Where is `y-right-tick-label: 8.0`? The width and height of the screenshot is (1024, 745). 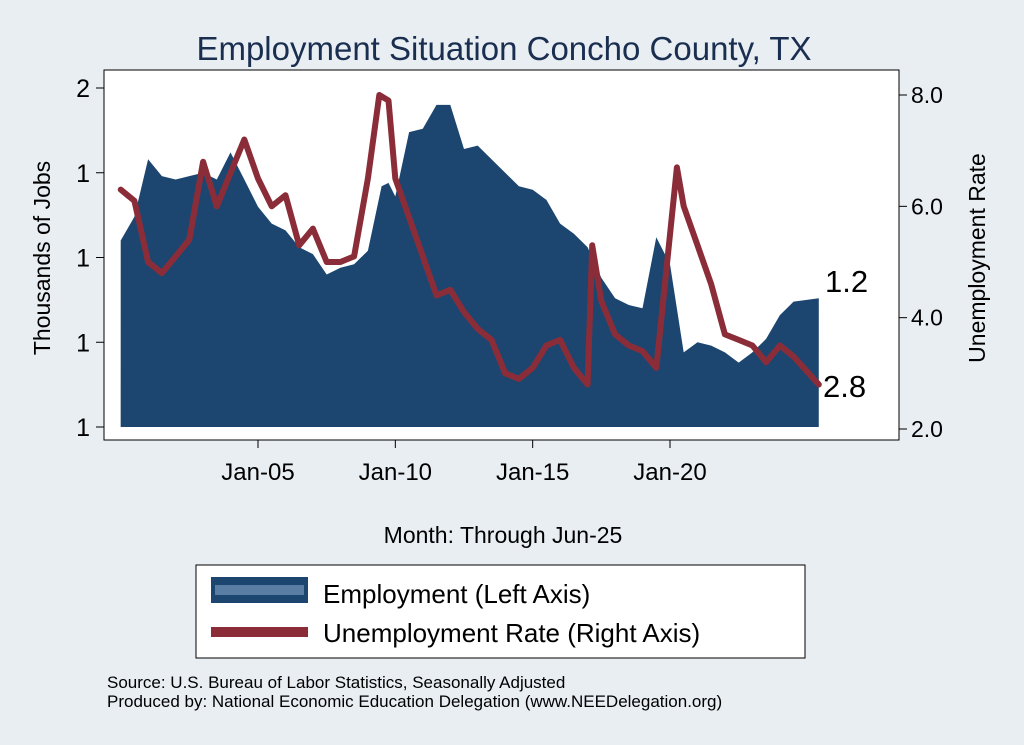
y-right-tick-label: 8.0 is located at coordinates (927, 95).